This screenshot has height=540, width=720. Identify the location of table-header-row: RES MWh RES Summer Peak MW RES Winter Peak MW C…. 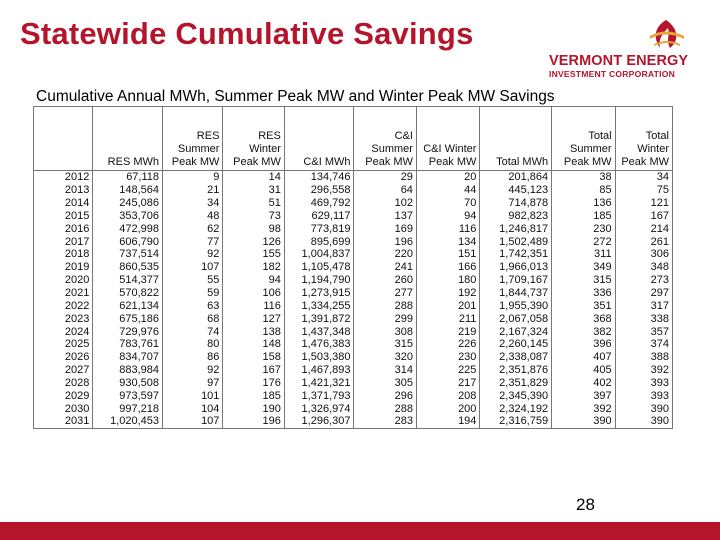
(353, 138).